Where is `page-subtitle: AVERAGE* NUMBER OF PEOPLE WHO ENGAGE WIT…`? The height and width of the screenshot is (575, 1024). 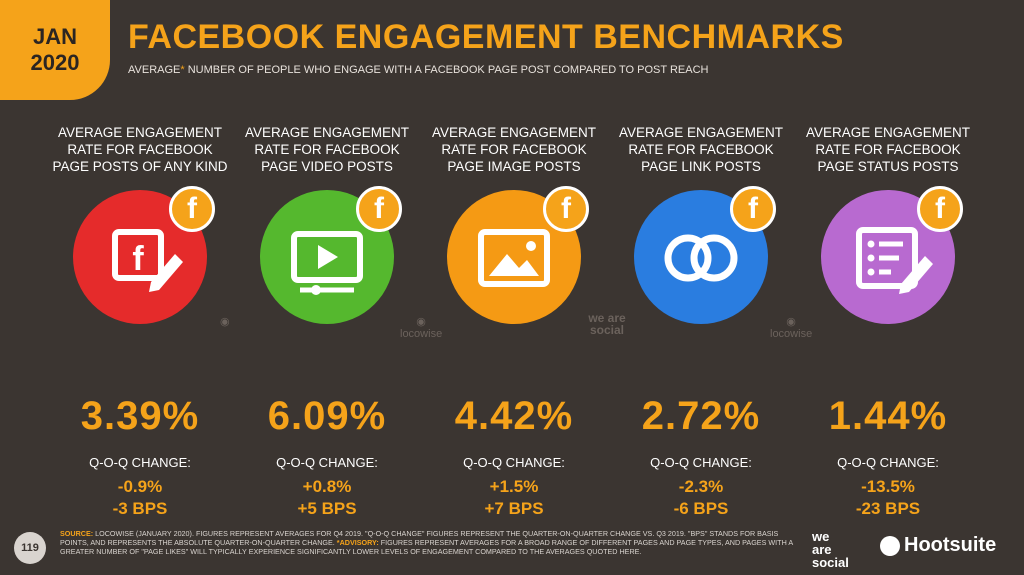 page-subtitle: AVERAGE* NUMBER OF PEOPLE WHO ENGAGE WIT… is located at coordinates (418, 70).